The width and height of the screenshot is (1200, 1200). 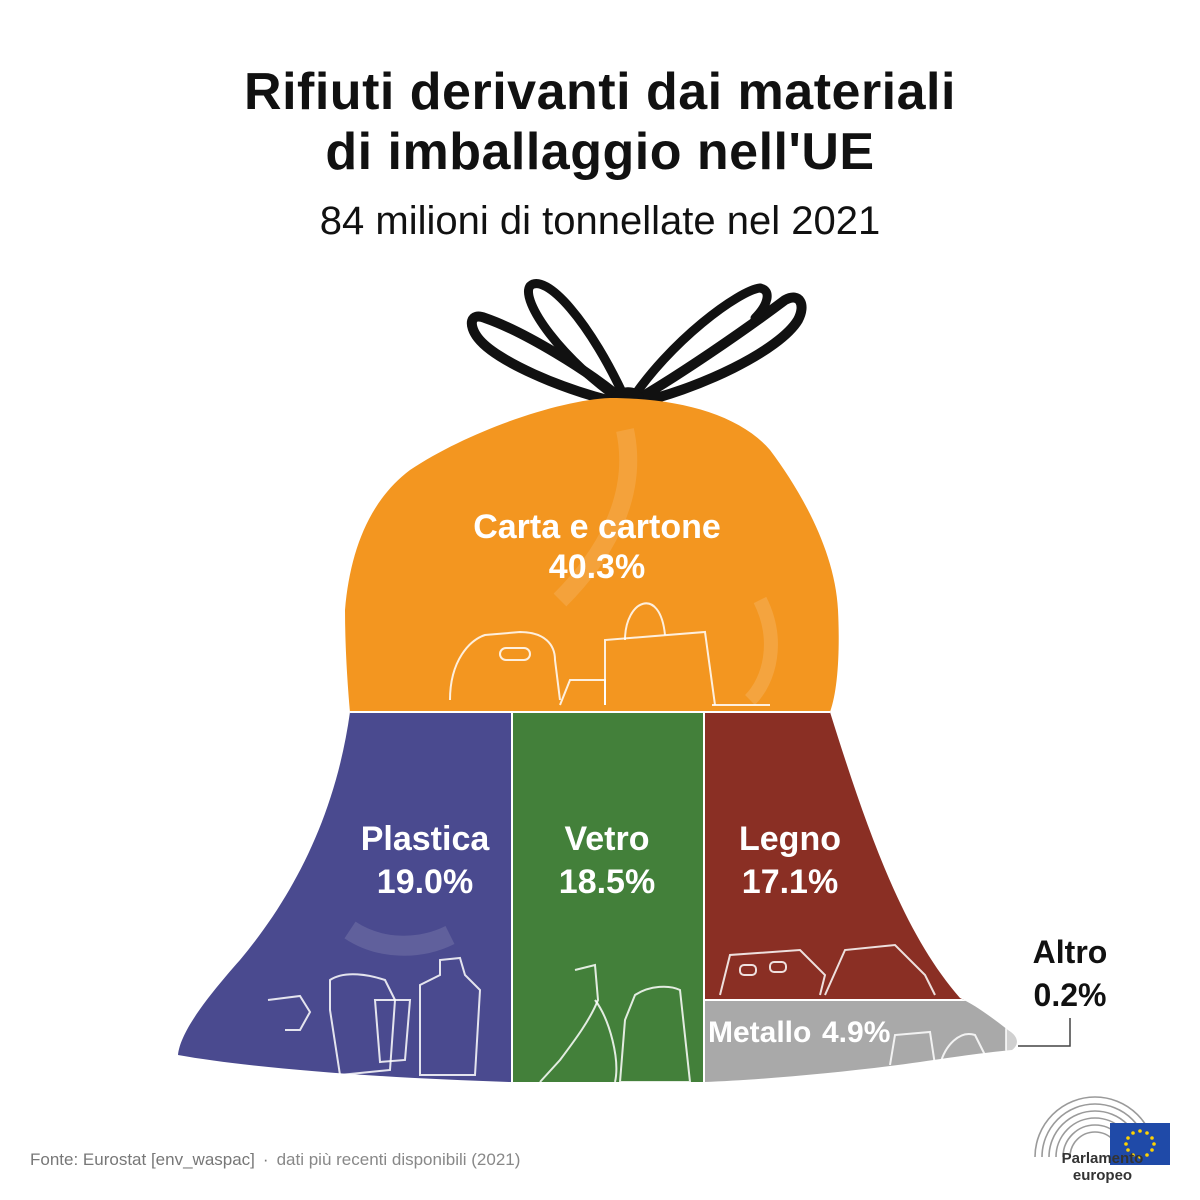 What do you see at coordinates (600, 221) in the screenshot?
I see `chart-subtitle: 84 milioni di tonnellate nel 2021` at bounding box center [600, 221].